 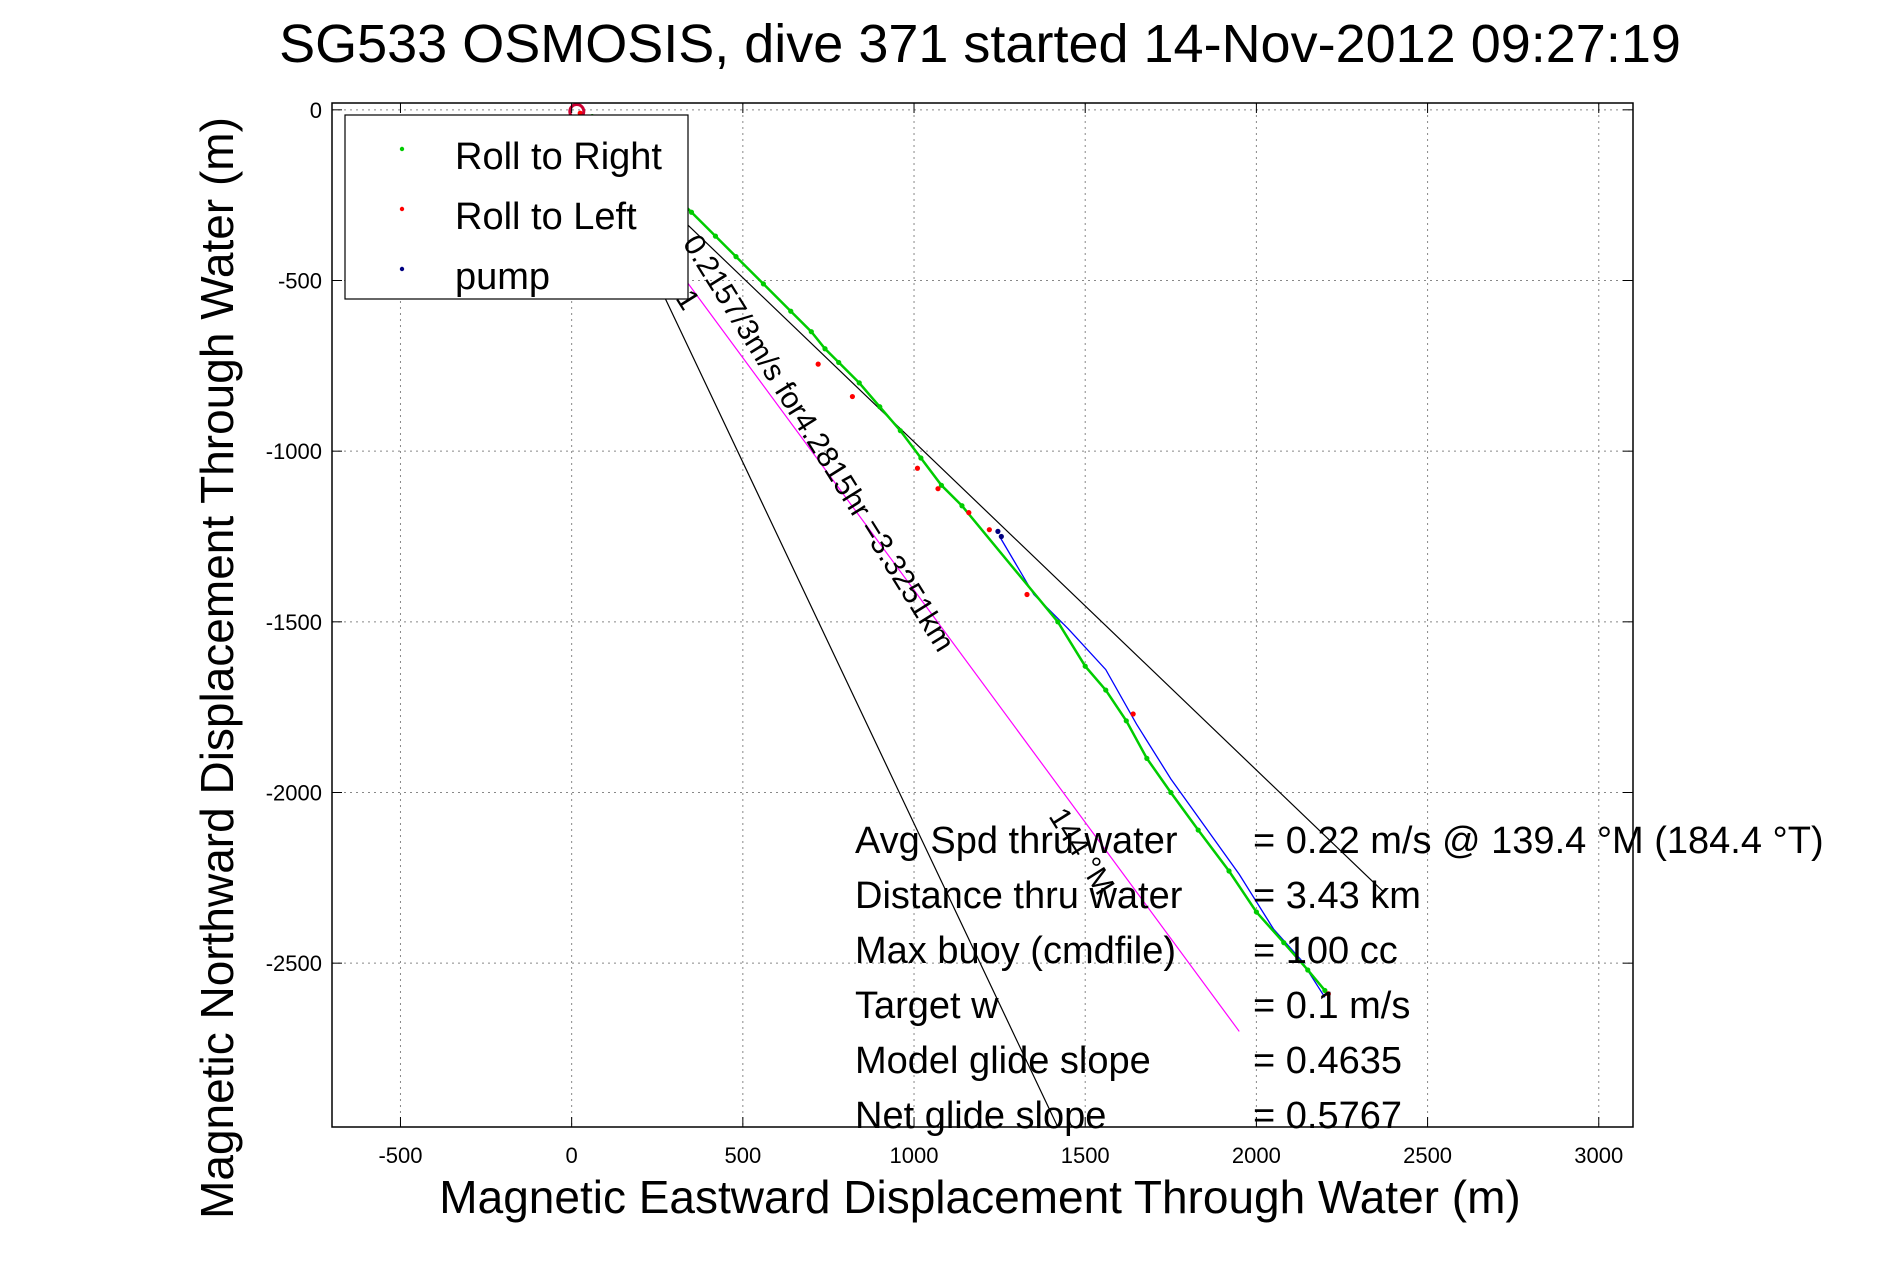 What do you see at coordinates (502, 277) in the screenshot?
I see `legend-label: pump` at bounding box center [502, 277].